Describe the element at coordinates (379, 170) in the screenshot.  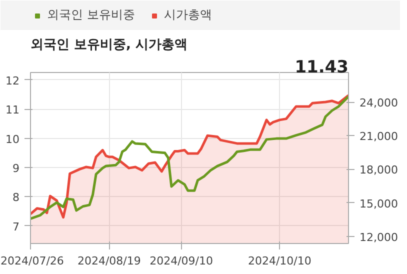
I see `y2-tick-label: 18,000` at that location.